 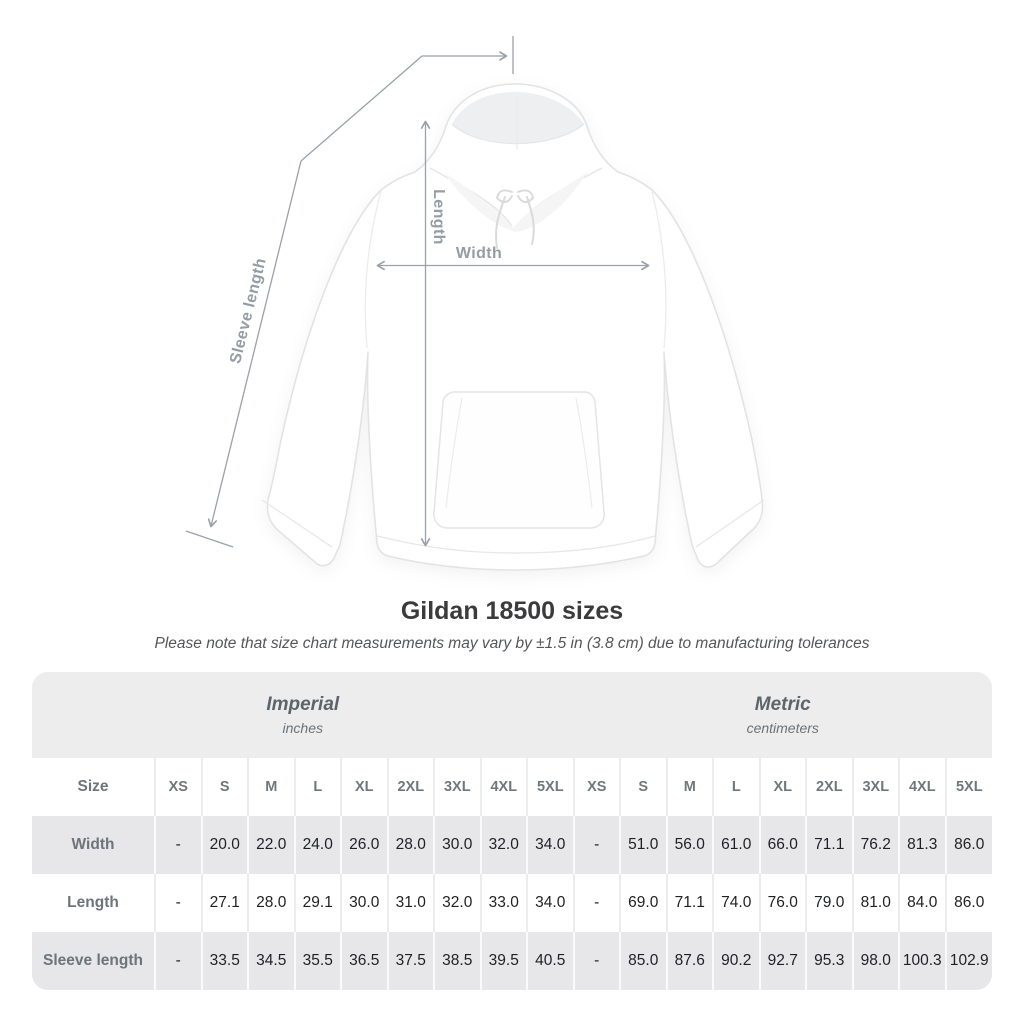 I want to click on size-cell: 39.5, so click(x=503, y=961).